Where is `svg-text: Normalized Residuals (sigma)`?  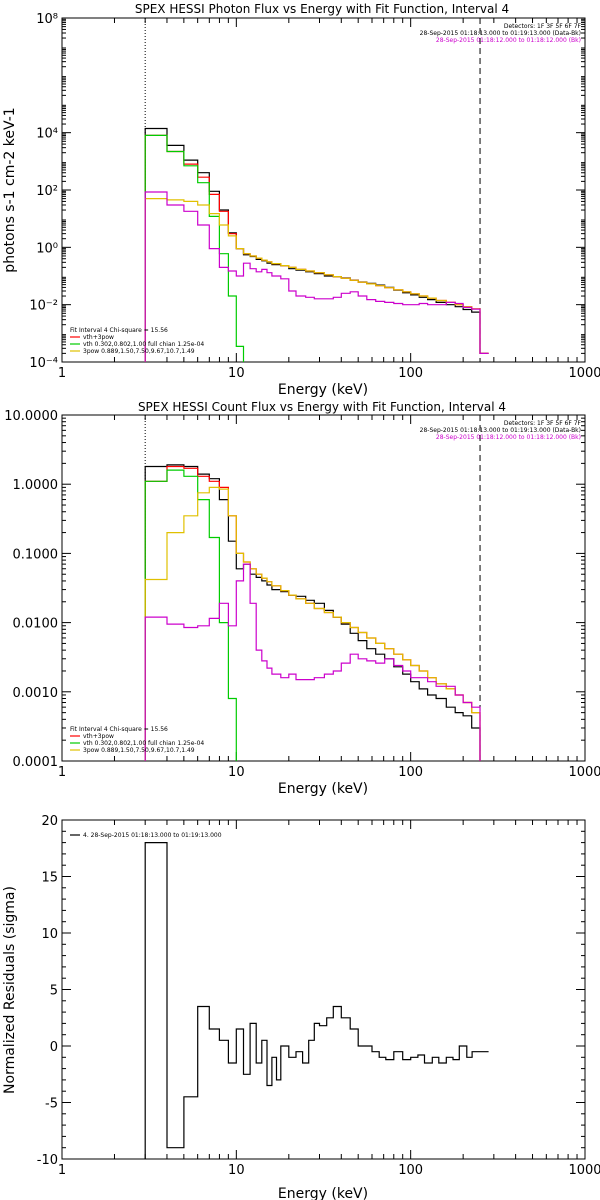
svg-text: Normalized Residuals (sigma) is located at coordinates (10, 990).